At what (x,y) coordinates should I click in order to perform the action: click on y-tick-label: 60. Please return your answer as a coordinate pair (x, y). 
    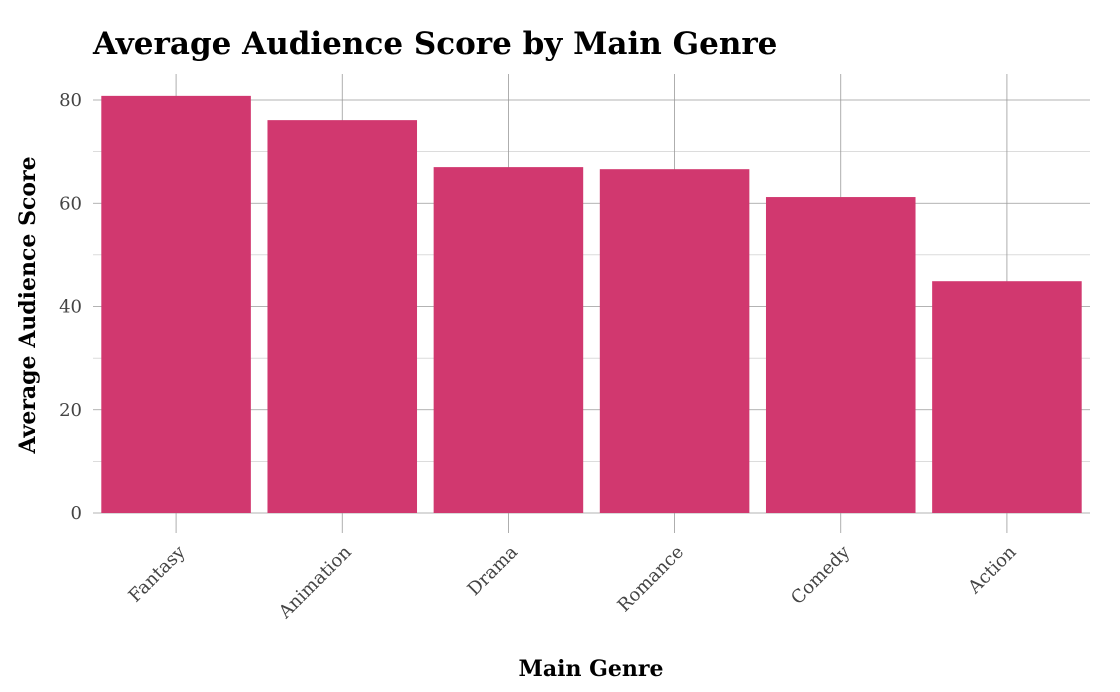
    Looking at the image, I should click on (70, 203).